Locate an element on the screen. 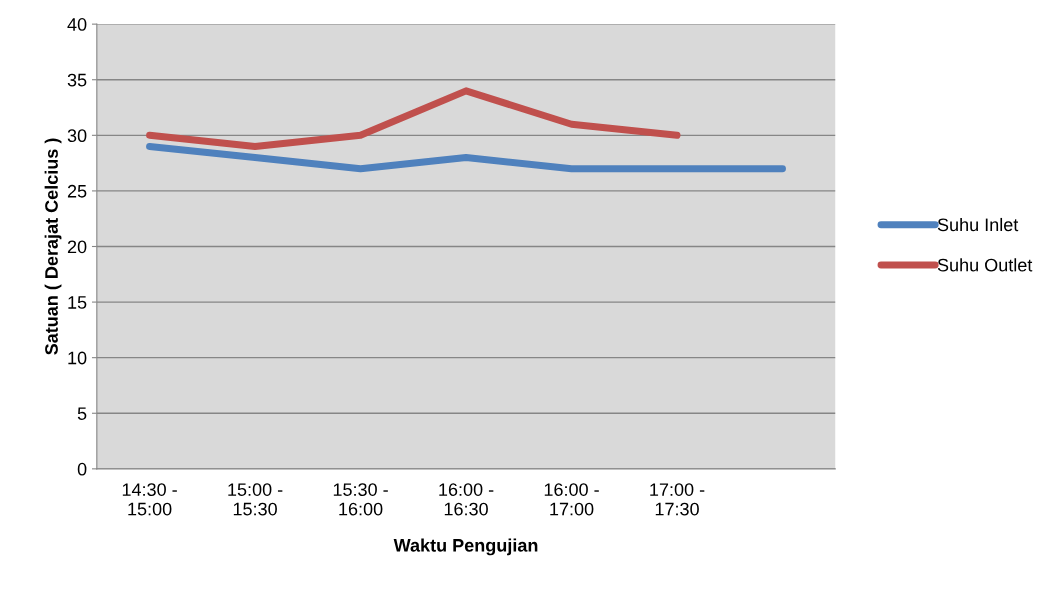 The image size is (1064, 589). x-tick-label: 15:30 - 16:00 is located at coordinates (360, 499).